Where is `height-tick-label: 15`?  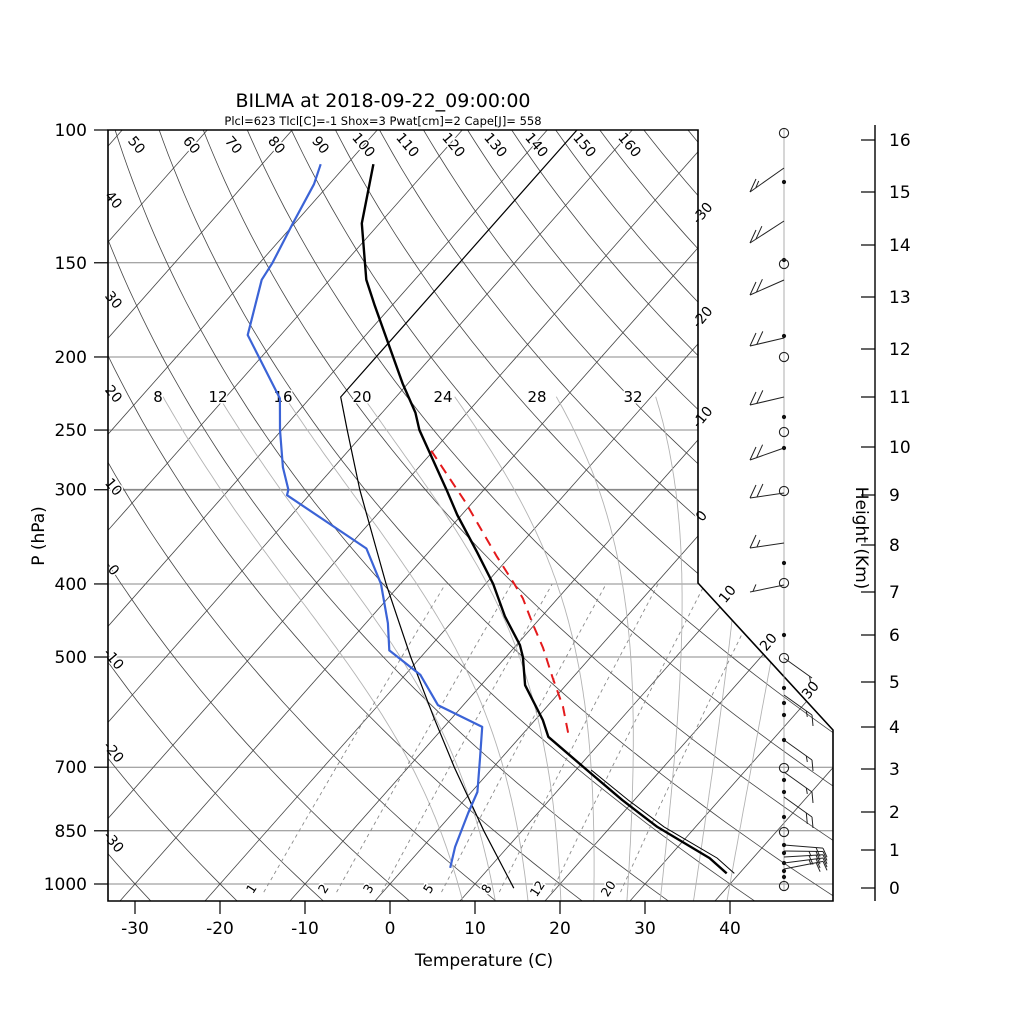 height-tick-label: 15 is located at coordinates (900, 193).